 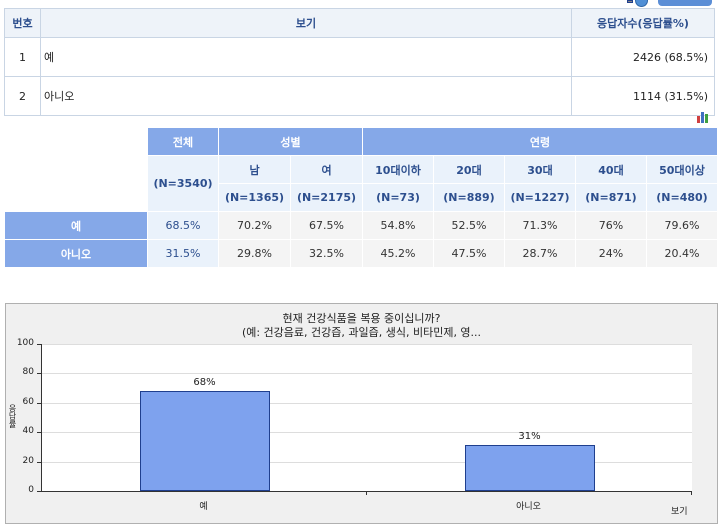 I want to click on cell-value: 32.5%, so click(x=326, y=253).